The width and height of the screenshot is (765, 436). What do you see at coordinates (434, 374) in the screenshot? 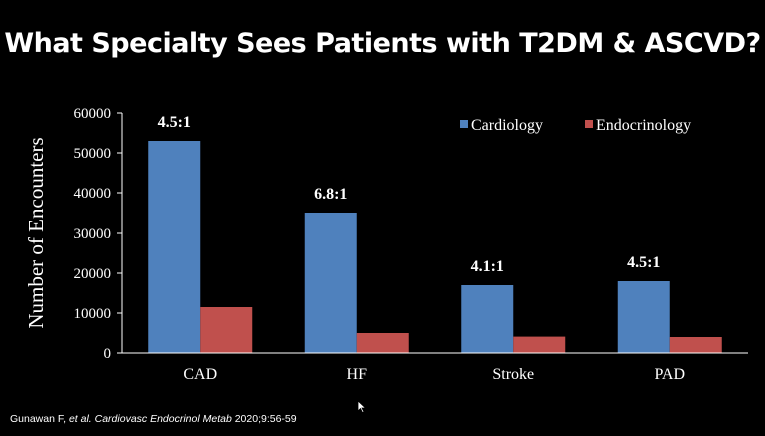
I see `category-labels: CAD HF Stroke PAD` at bounding box center [434, 374].